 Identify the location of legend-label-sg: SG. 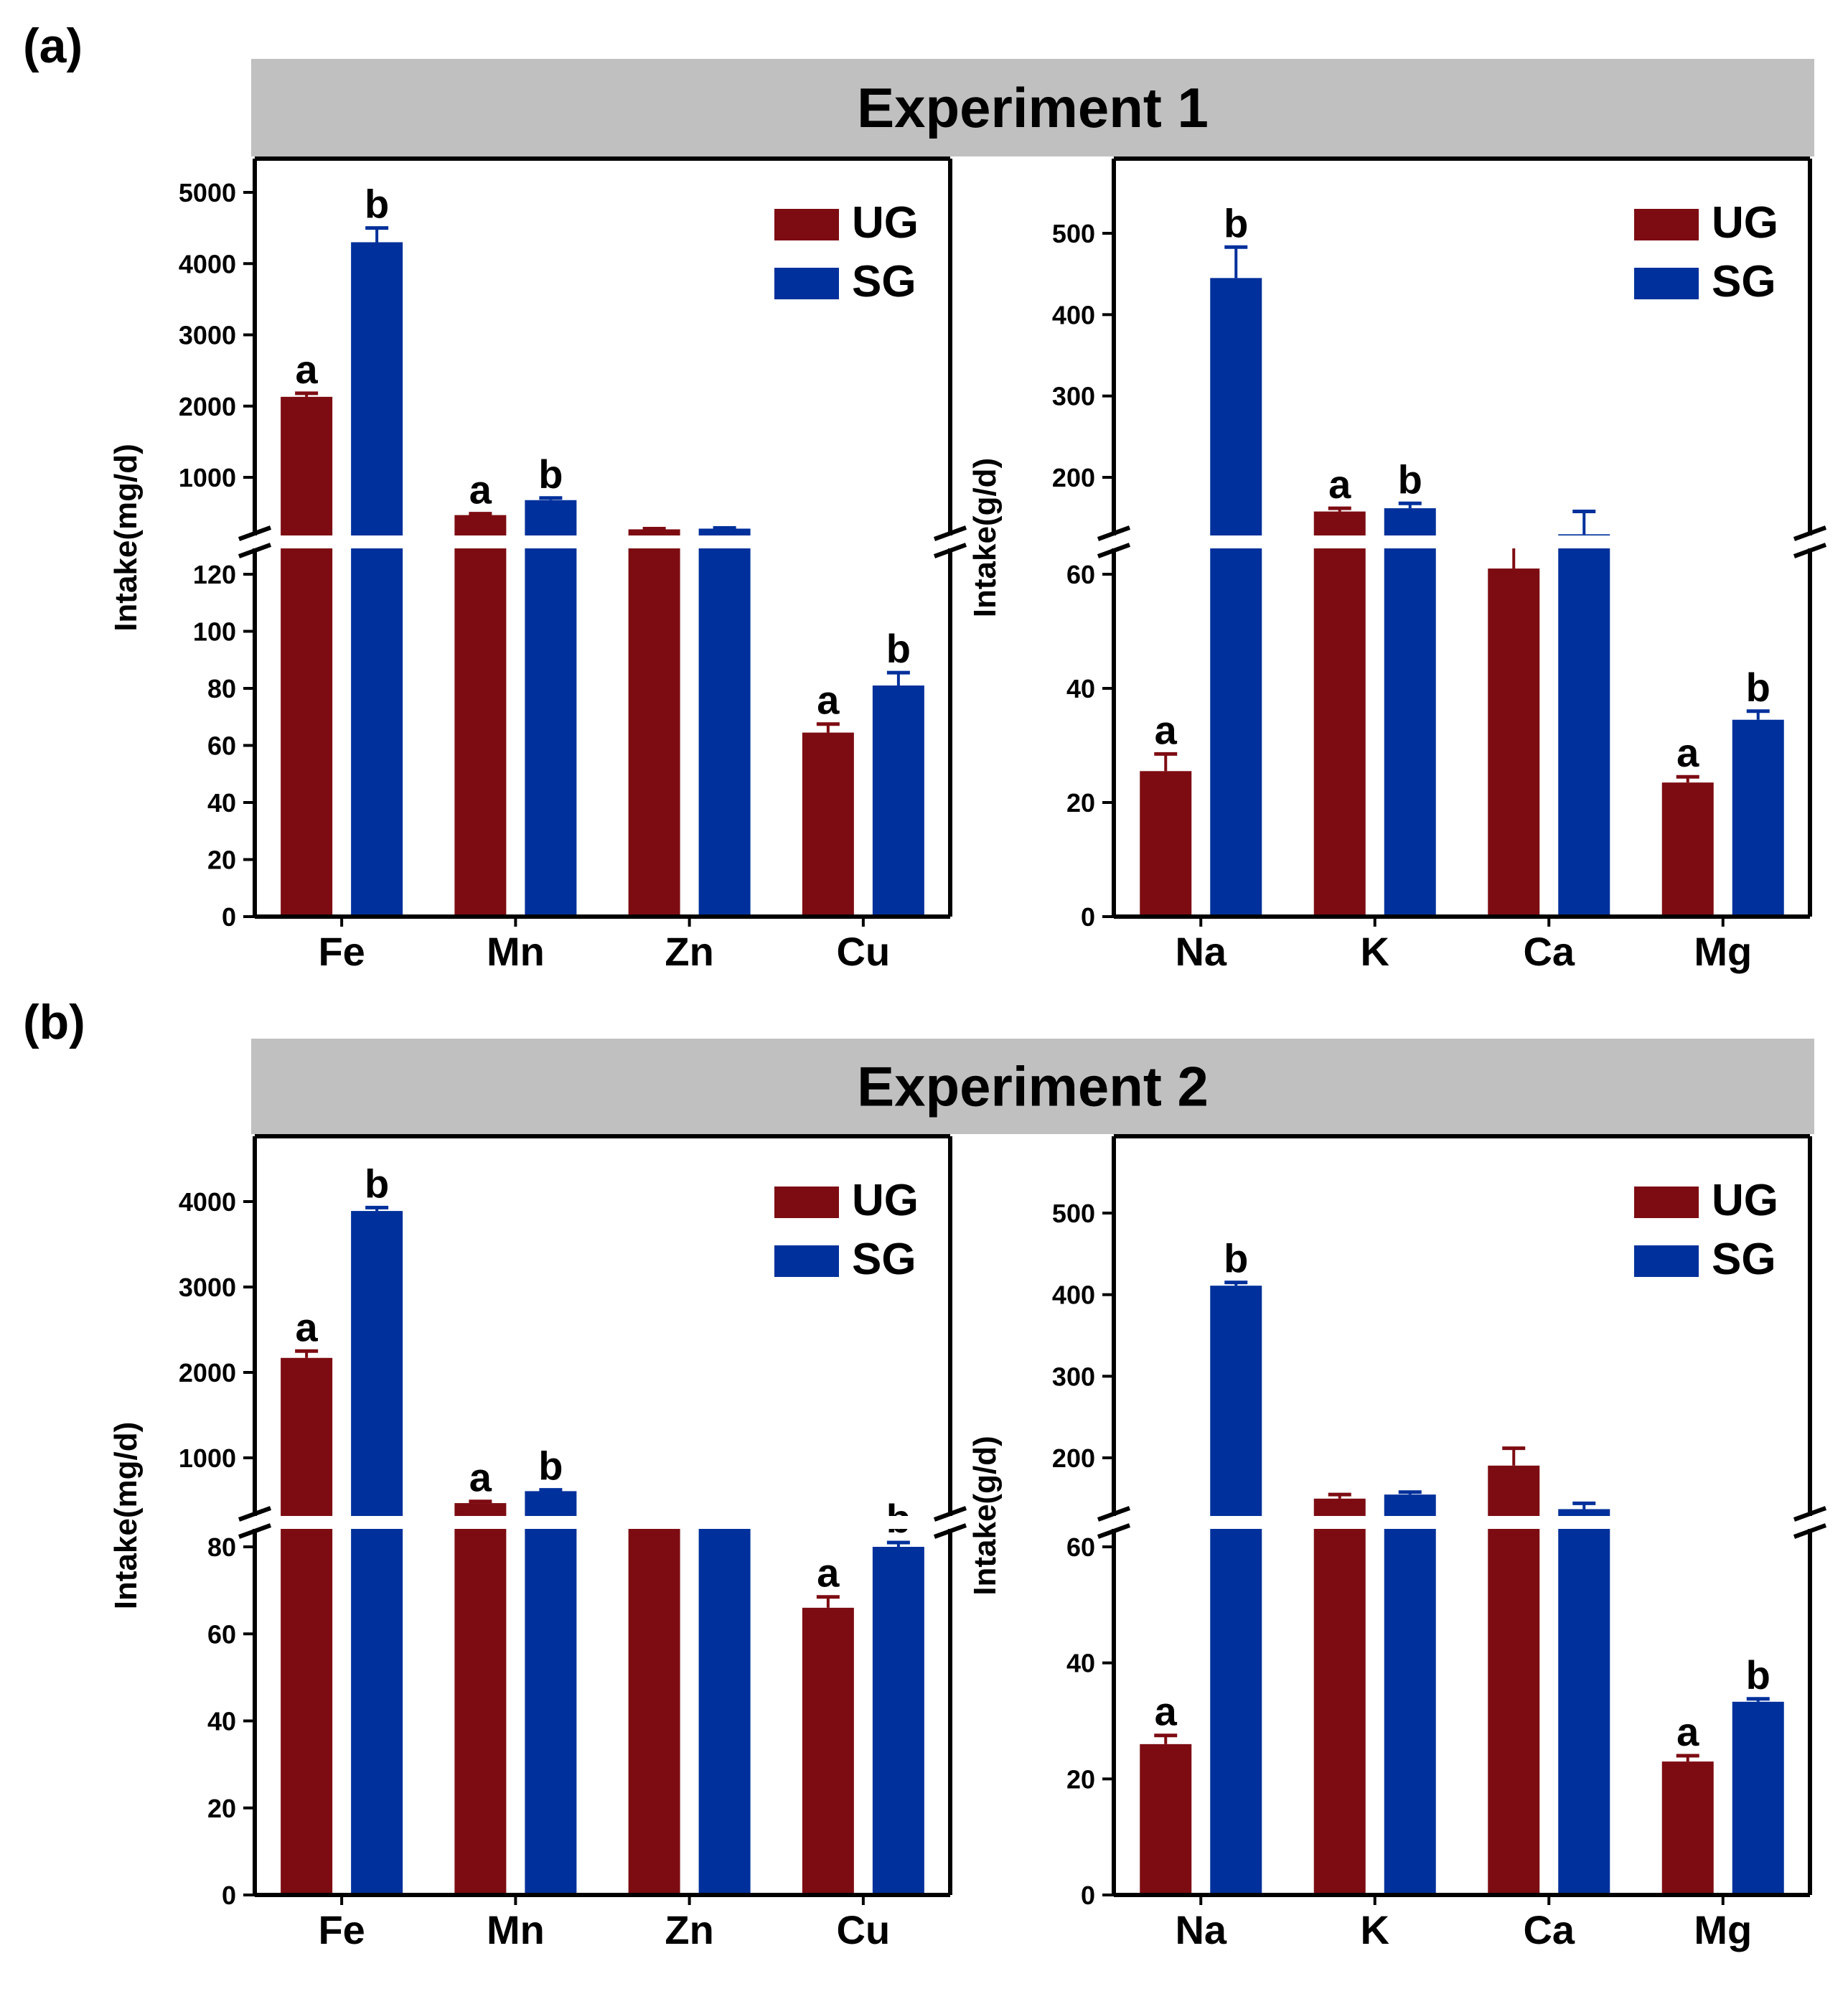
(884, 281).